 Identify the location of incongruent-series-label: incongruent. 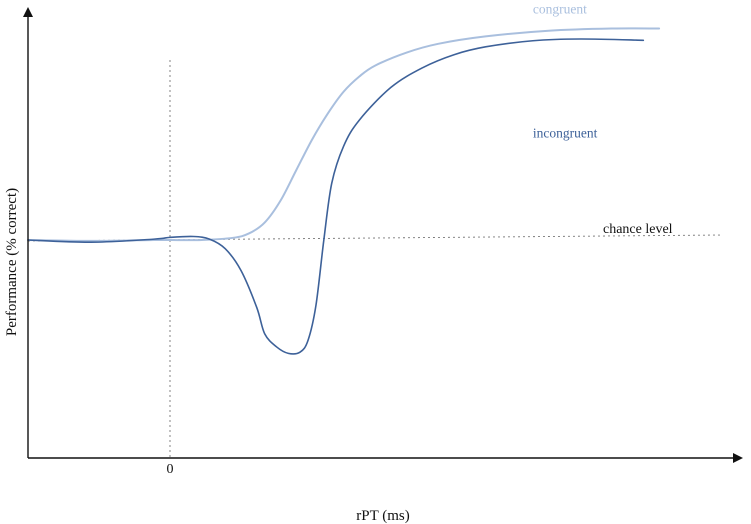
(565, 133).